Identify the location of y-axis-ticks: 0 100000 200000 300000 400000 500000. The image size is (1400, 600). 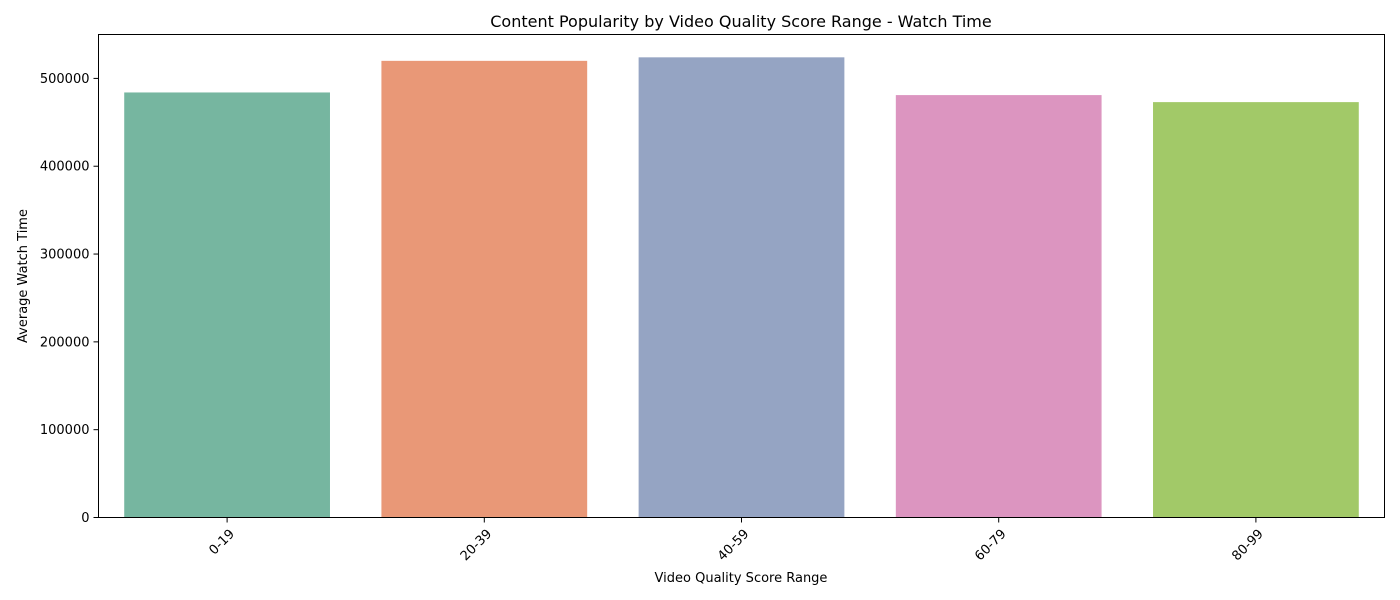
(69, 299).